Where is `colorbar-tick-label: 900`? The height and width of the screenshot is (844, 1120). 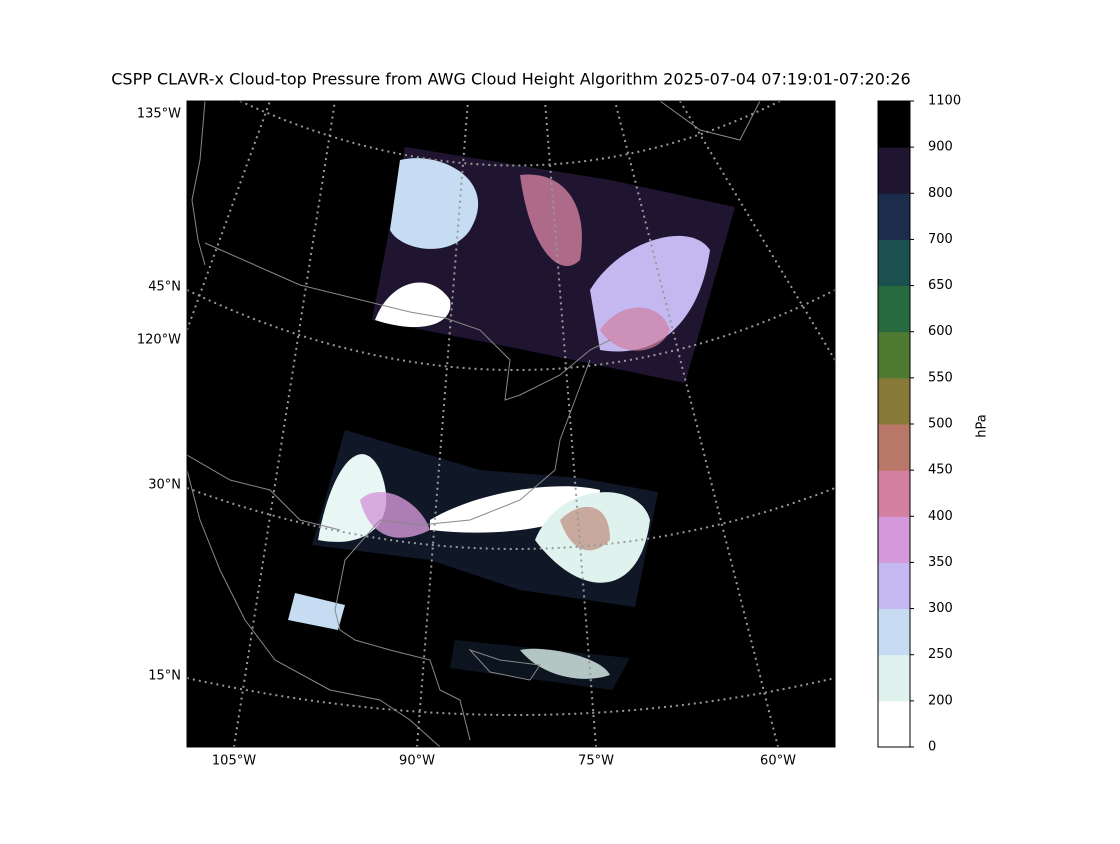
colorbar-tick-label: 900 is located at coordinates (940, 147).